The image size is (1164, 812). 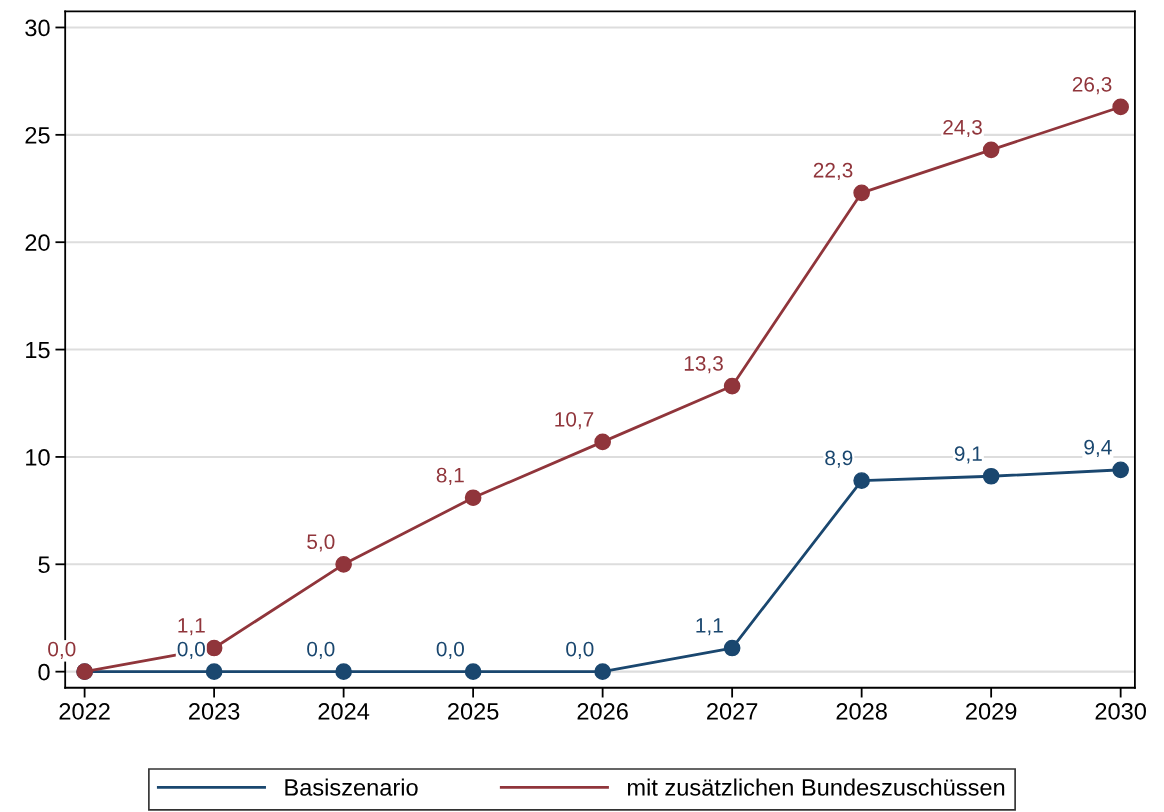 I want to click on legend-label: Basiszenario, so click(x=351, y=787).